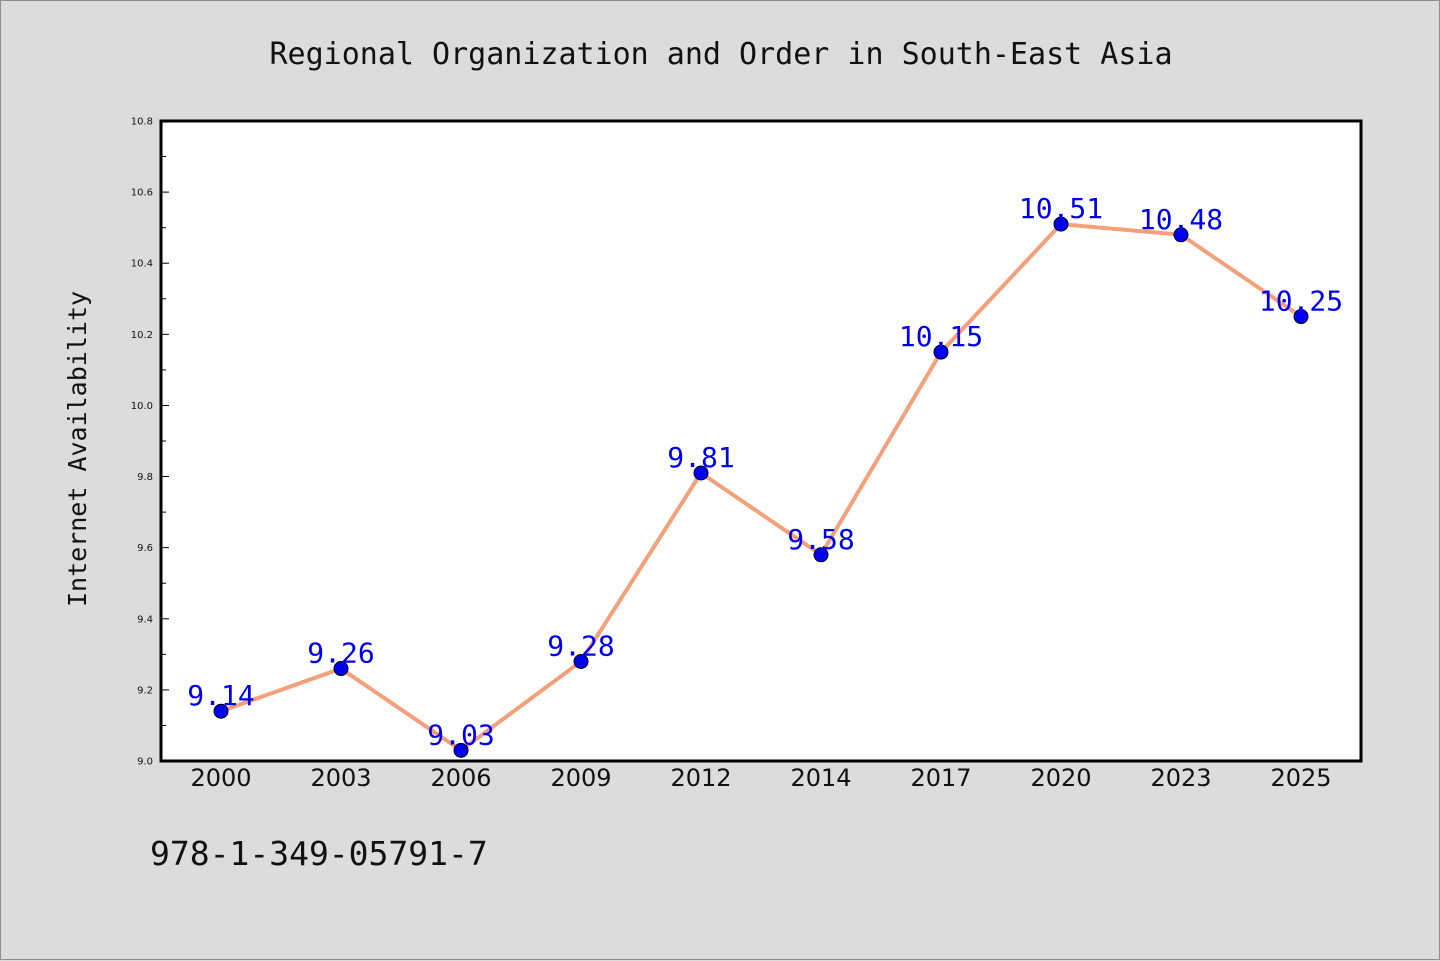 The image size is (1440, 961). Describe the element at coordinates (142, 406) in the screenshot. I see `y-tick-label: 10.0` at that location.